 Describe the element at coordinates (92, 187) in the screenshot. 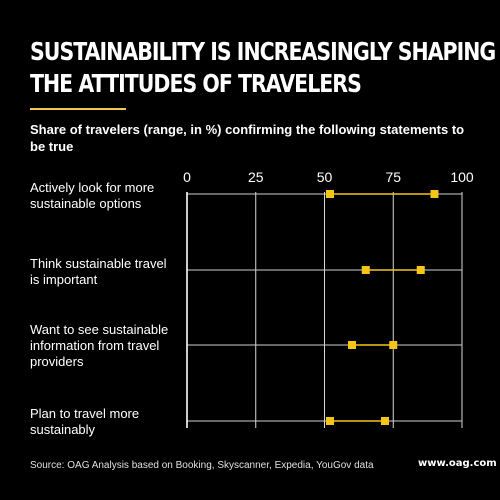

I see `row-label-1-line-1: Actively look for more` at that location.